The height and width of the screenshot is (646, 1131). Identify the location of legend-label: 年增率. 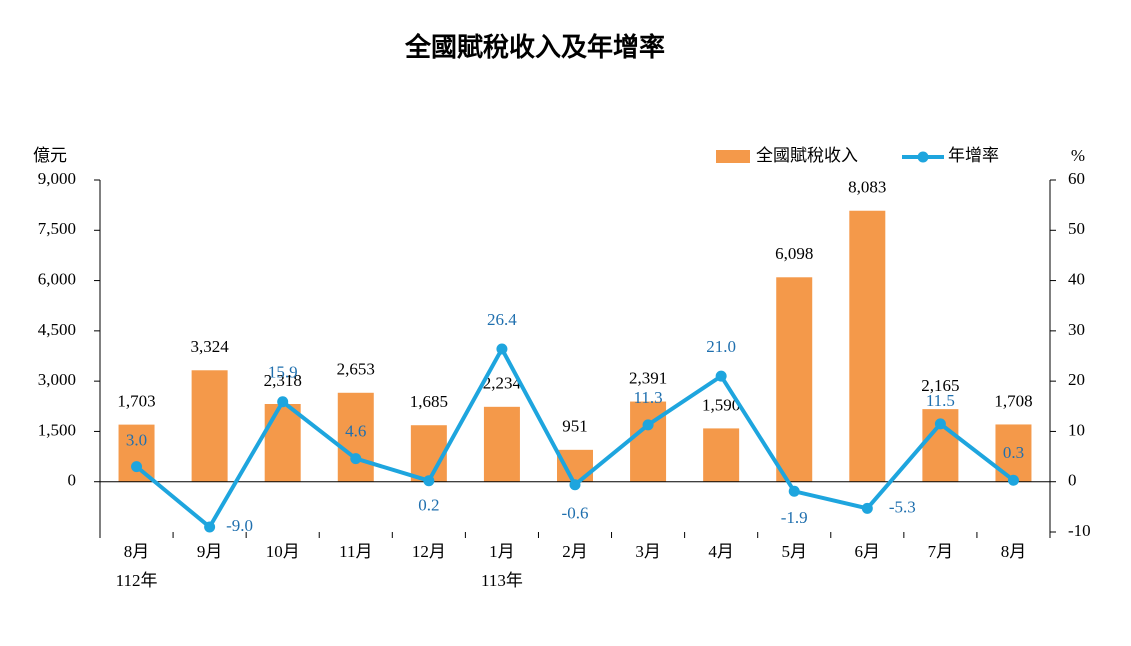
(973, 155).